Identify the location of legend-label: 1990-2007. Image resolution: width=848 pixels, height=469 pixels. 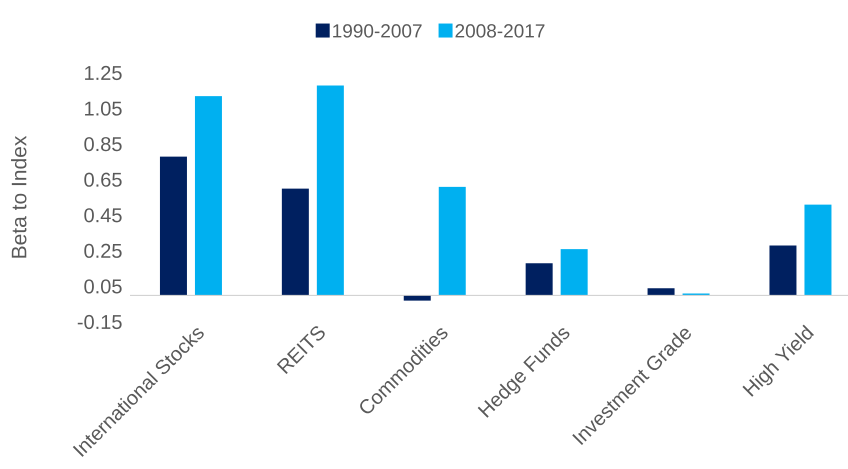
(377, 31).